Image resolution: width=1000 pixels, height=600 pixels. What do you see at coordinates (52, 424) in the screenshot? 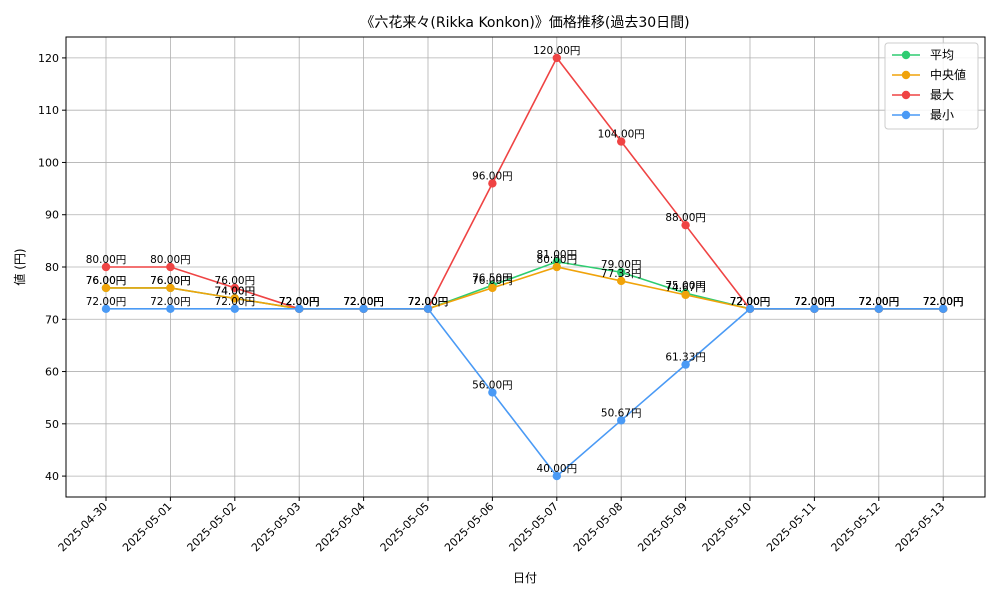
I see `y-tick-label: 50` at bounding box center [52, 424].